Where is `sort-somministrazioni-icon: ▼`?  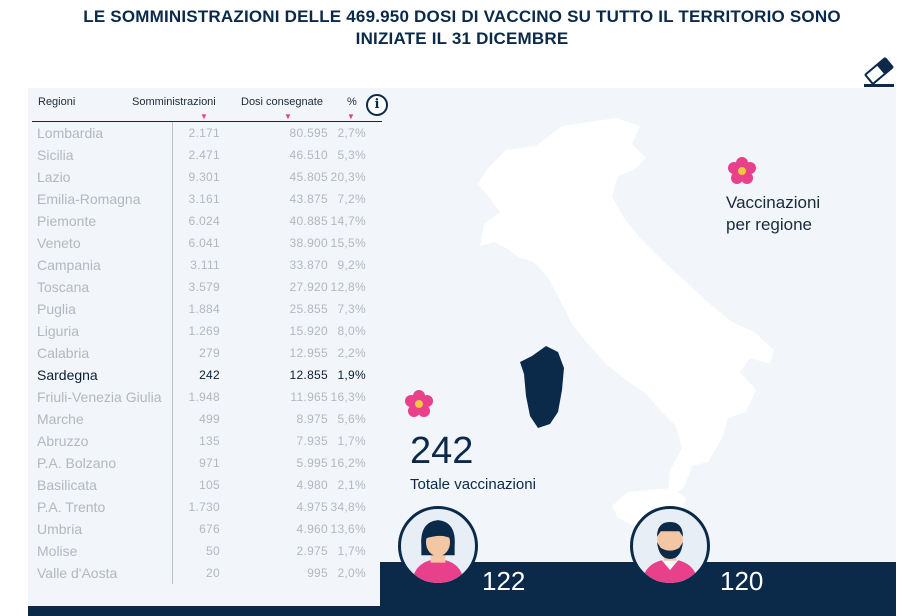
sort-somministrazioni-icon: ▼ is located at coordinates (204, 116).